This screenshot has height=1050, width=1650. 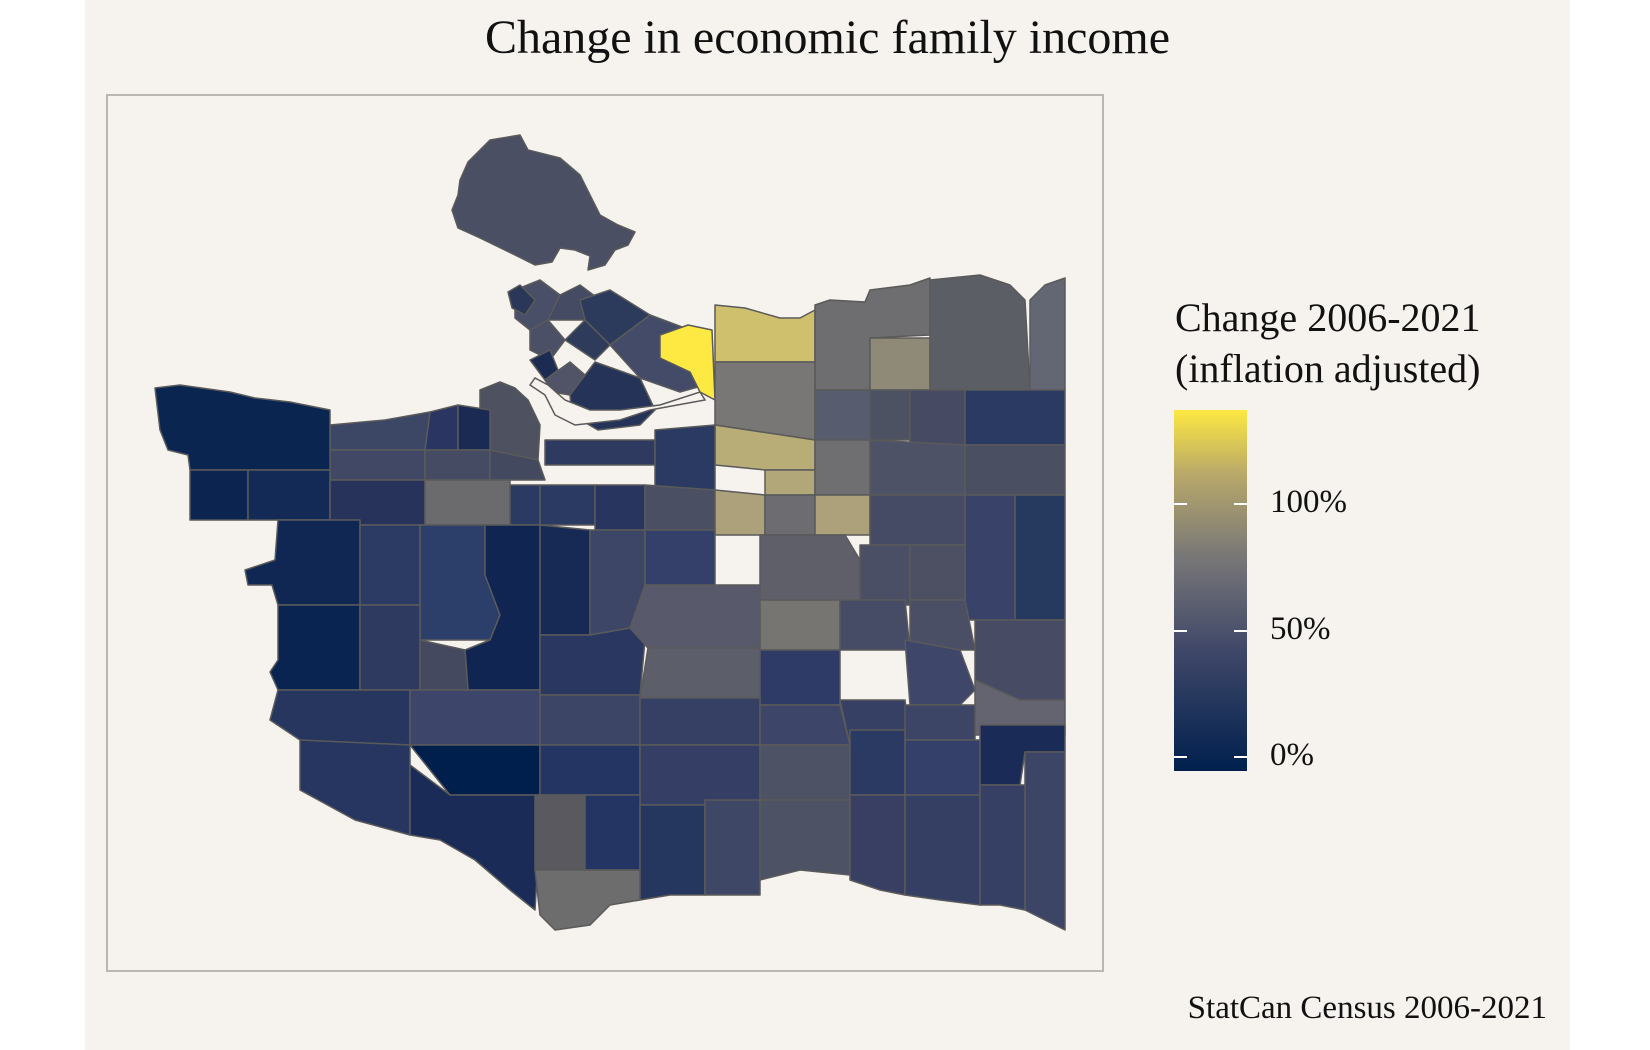 I want to click on region-strathcona, so click(x=687, y=362).